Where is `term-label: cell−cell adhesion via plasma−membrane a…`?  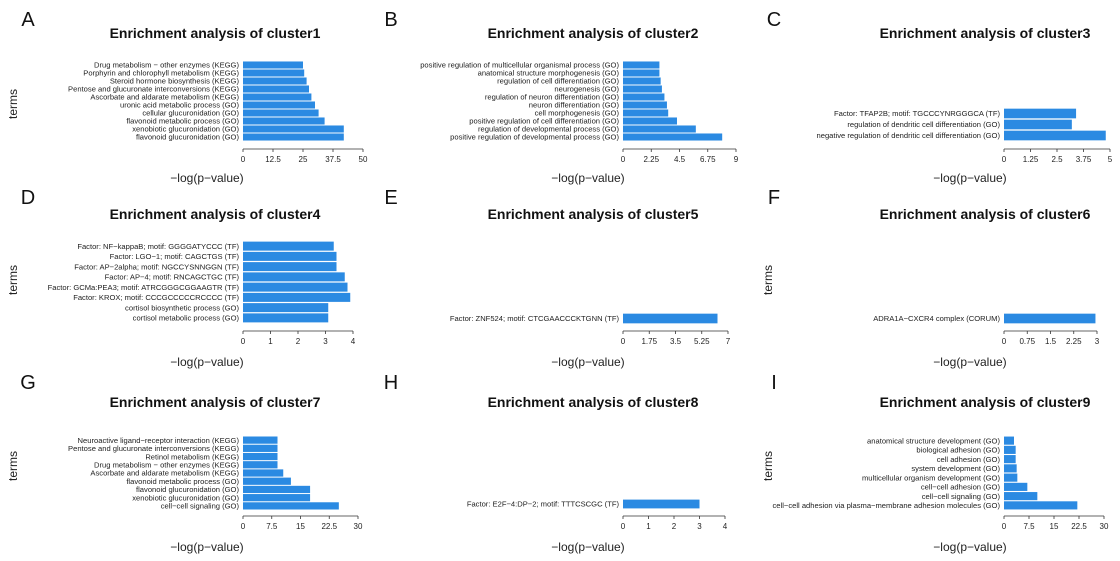 term-label: cell−cell adhesion via plasma−membrane a… is located at coordinates (886, 505).